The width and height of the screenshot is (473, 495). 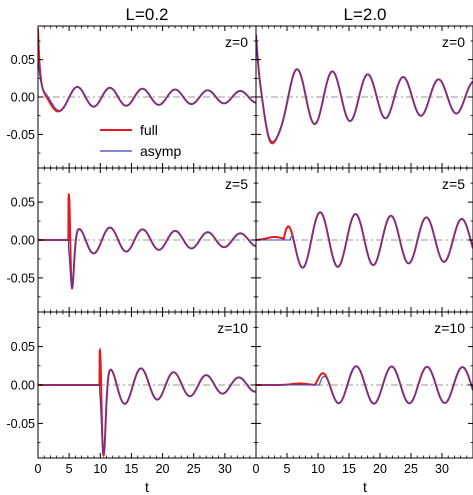 I want to click on column-title-left: L=0.2, so click(x=146, y=14).